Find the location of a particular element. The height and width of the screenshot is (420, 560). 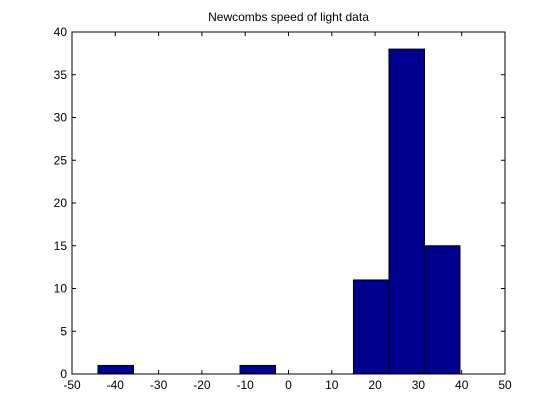

y-tick-label-4: 20 is located at coordinates (61, 203).